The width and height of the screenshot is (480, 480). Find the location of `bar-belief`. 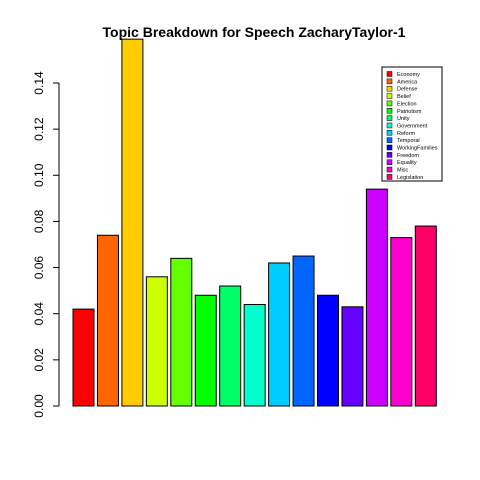

bar-belief is located at coordinates (156, 341).